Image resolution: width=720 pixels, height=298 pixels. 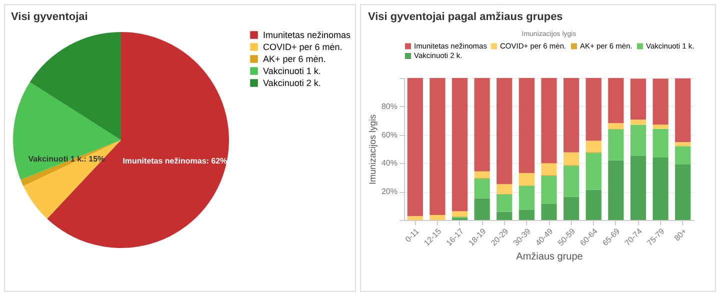 What do you see at coordinates (292, 71) in the screenshot?
I see `legend-label: Vakcinuoti 1 k.` at bounding box center [292, 71].